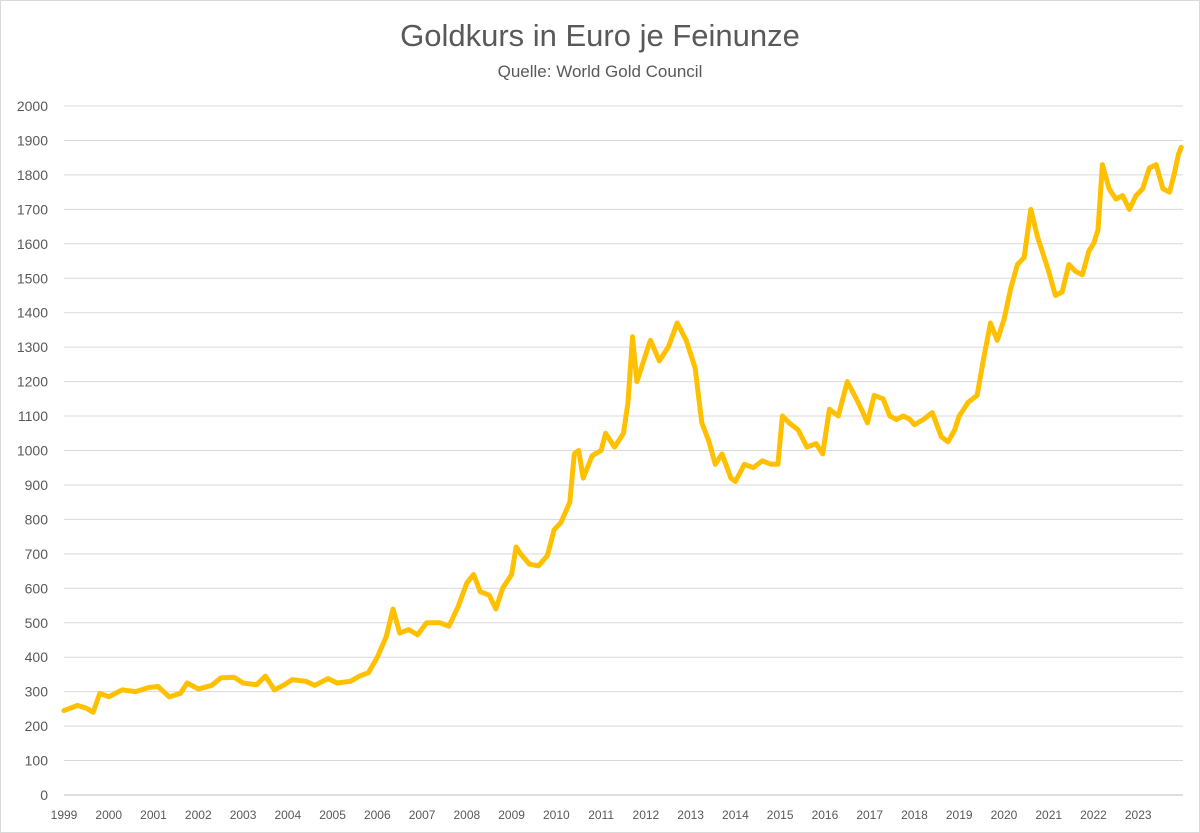 The height and width of the screenshot is (833, 1200). Describe the element at coordinates (1048, 815) in the screenshot. I see `x-tick-label: 2021` at that location.